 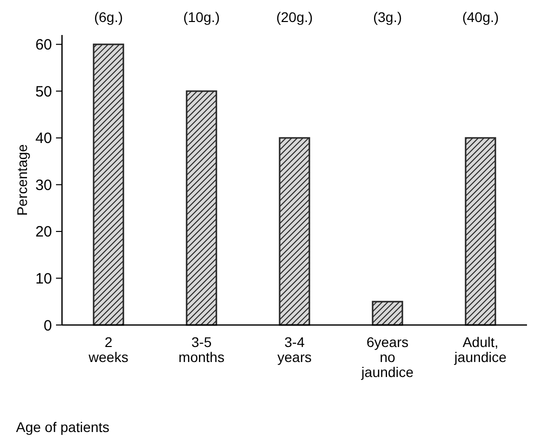 I want to click on y-tick-label: 30, so click(x=43, y=185).